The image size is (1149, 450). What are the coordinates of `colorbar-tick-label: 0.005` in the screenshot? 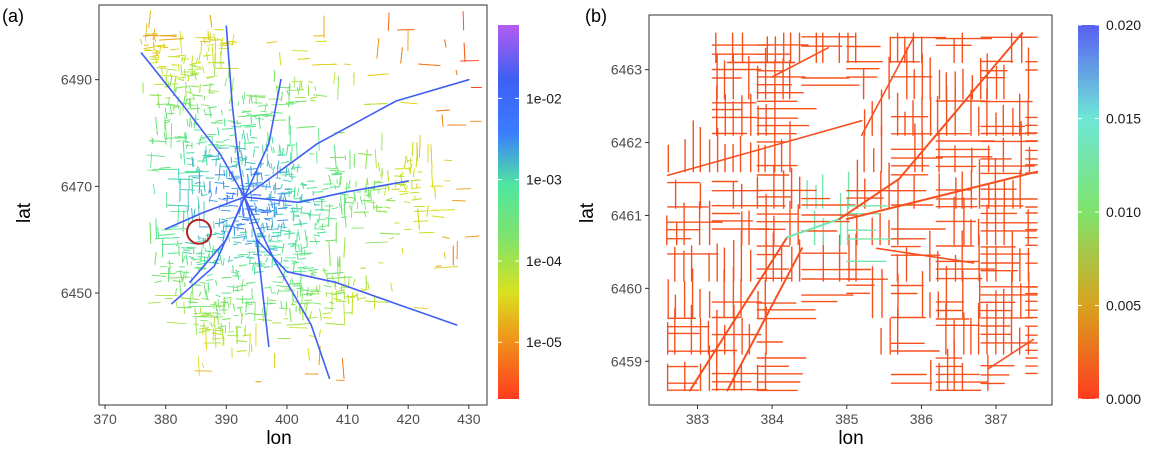 It's located at (1123, 306).